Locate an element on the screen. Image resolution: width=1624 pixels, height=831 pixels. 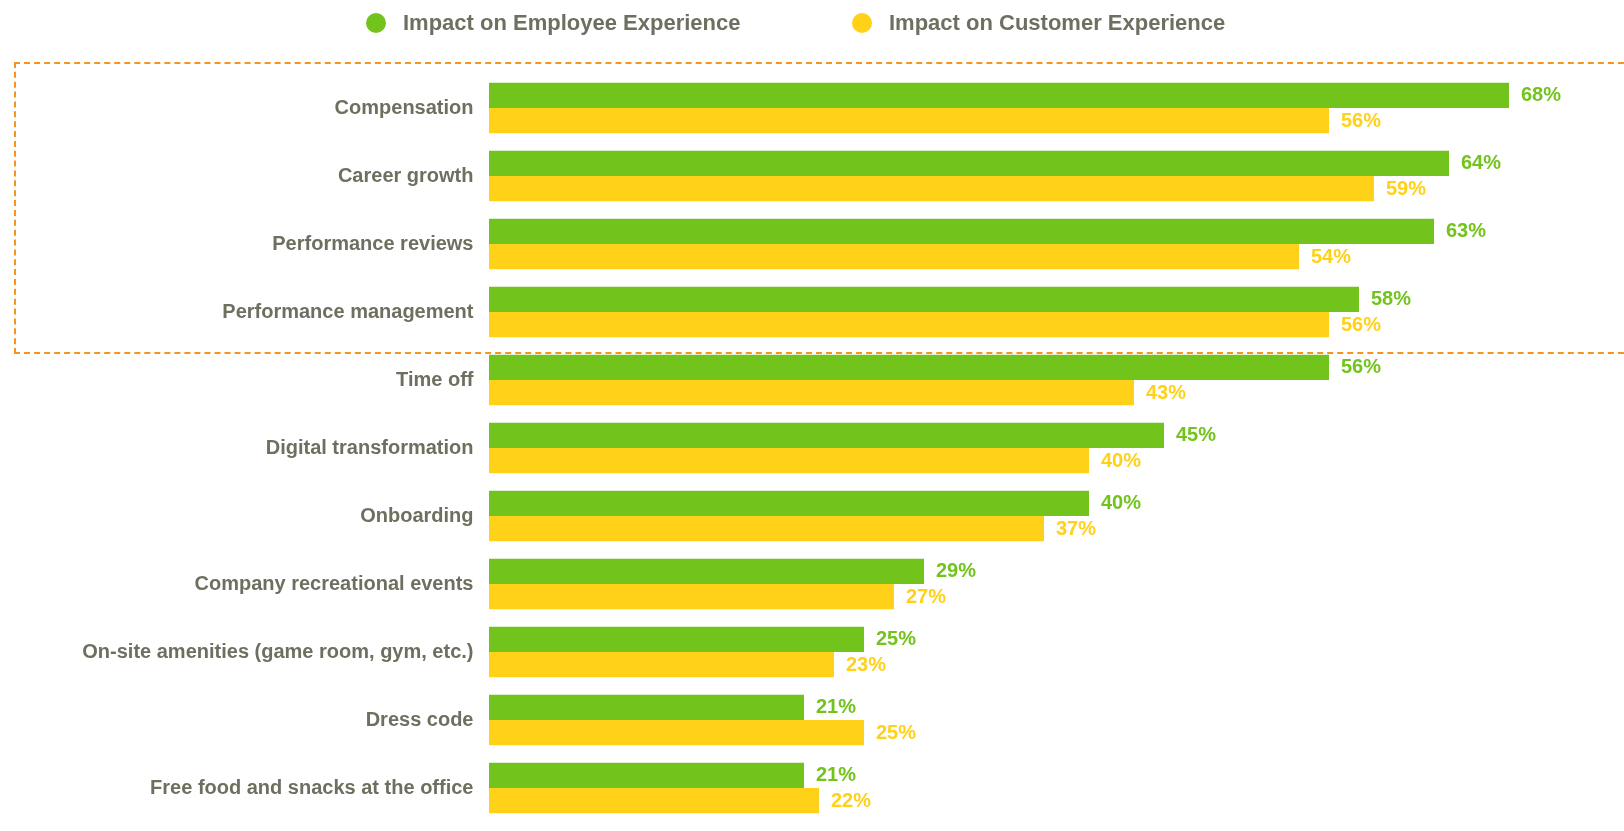
legend-label: Impact on Employee Experience is located at coordinates (572, 22).